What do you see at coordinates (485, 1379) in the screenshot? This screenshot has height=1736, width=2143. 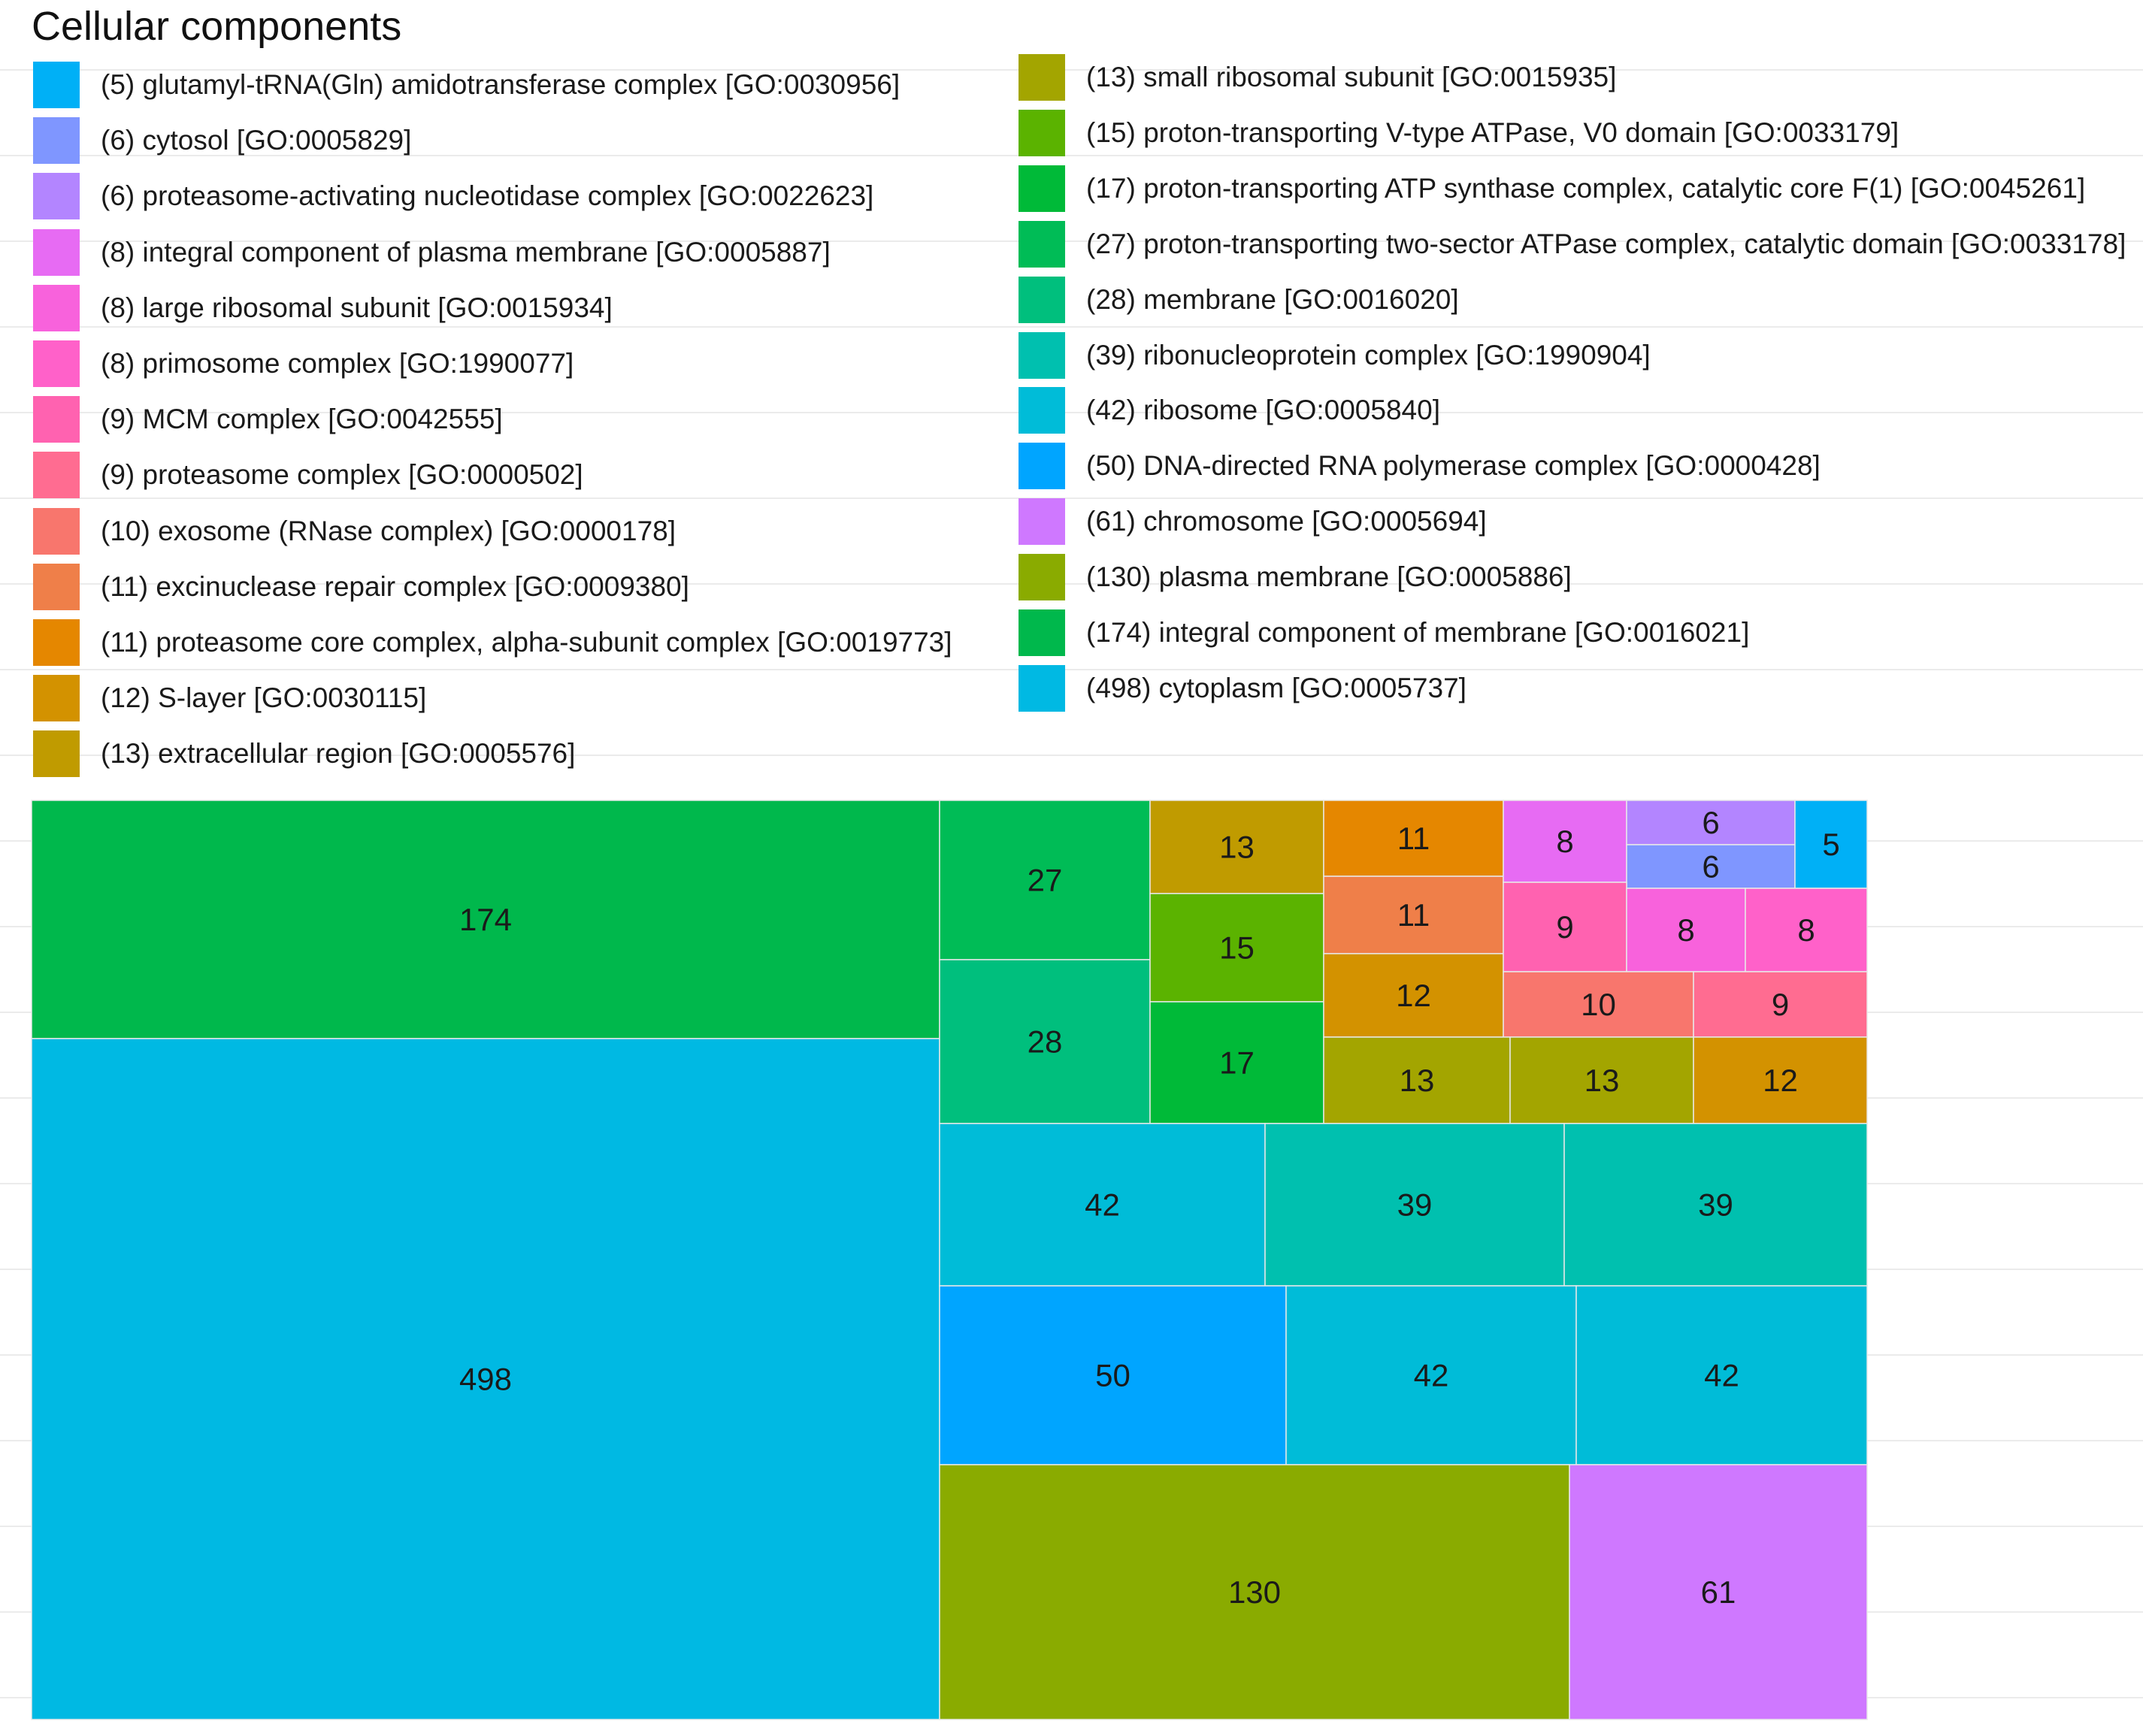 I see `treemap-tile-label: 498` at bounding box center [485, 1379].